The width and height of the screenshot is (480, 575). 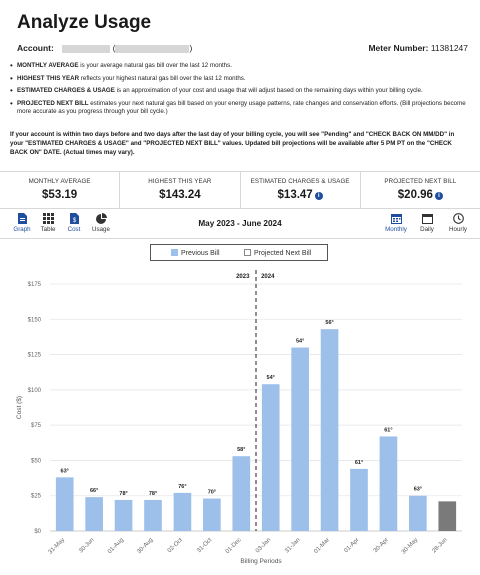 What do you see at coordinates (295, 195) in the screenshot?
I see `stat-value: $13.47` at bounding box center [295, 195].